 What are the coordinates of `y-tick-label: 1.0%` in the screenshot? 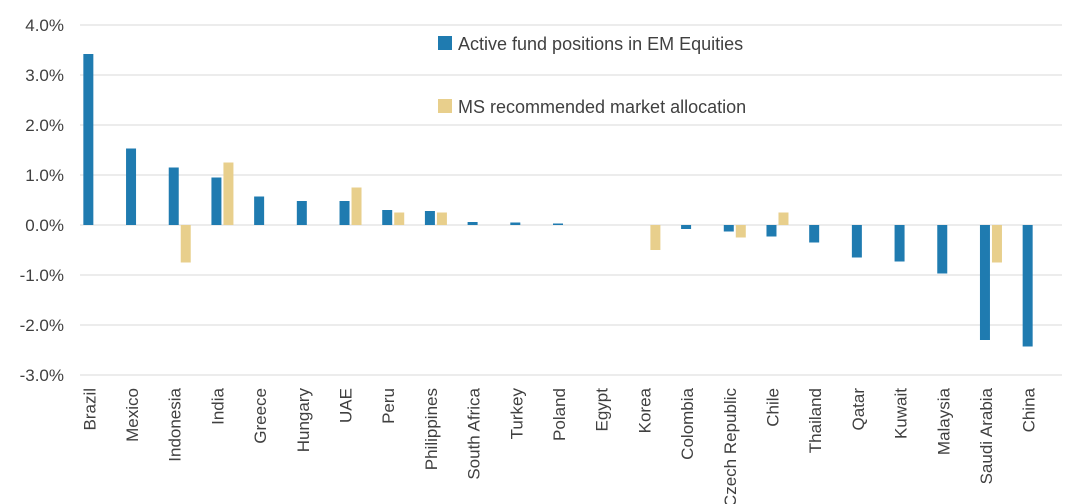 It's located at (44, 175).